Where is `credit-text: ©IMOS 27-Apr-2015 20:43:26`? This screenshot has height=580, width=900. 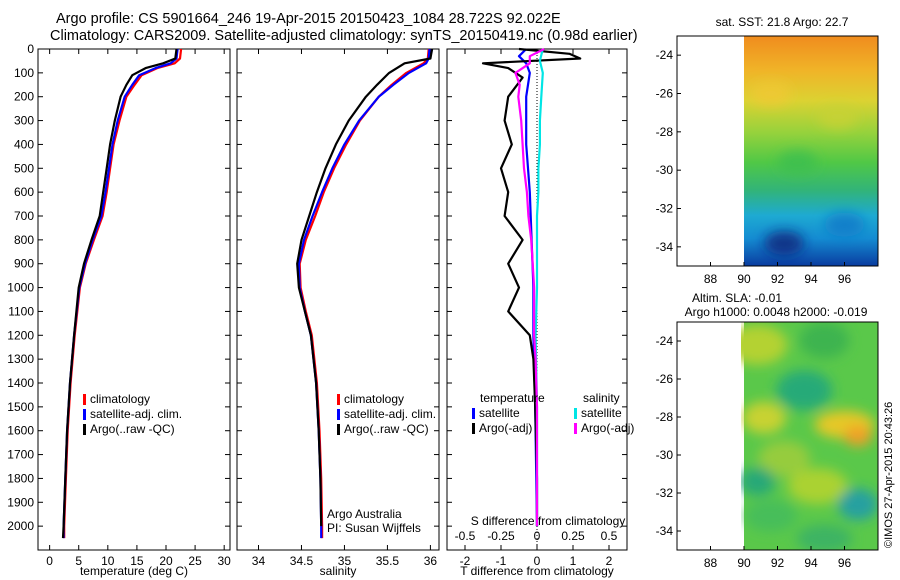 credit-text: ©IMOS 27-Apr-2015 20:43:26 is located at coordinates (889, 475).